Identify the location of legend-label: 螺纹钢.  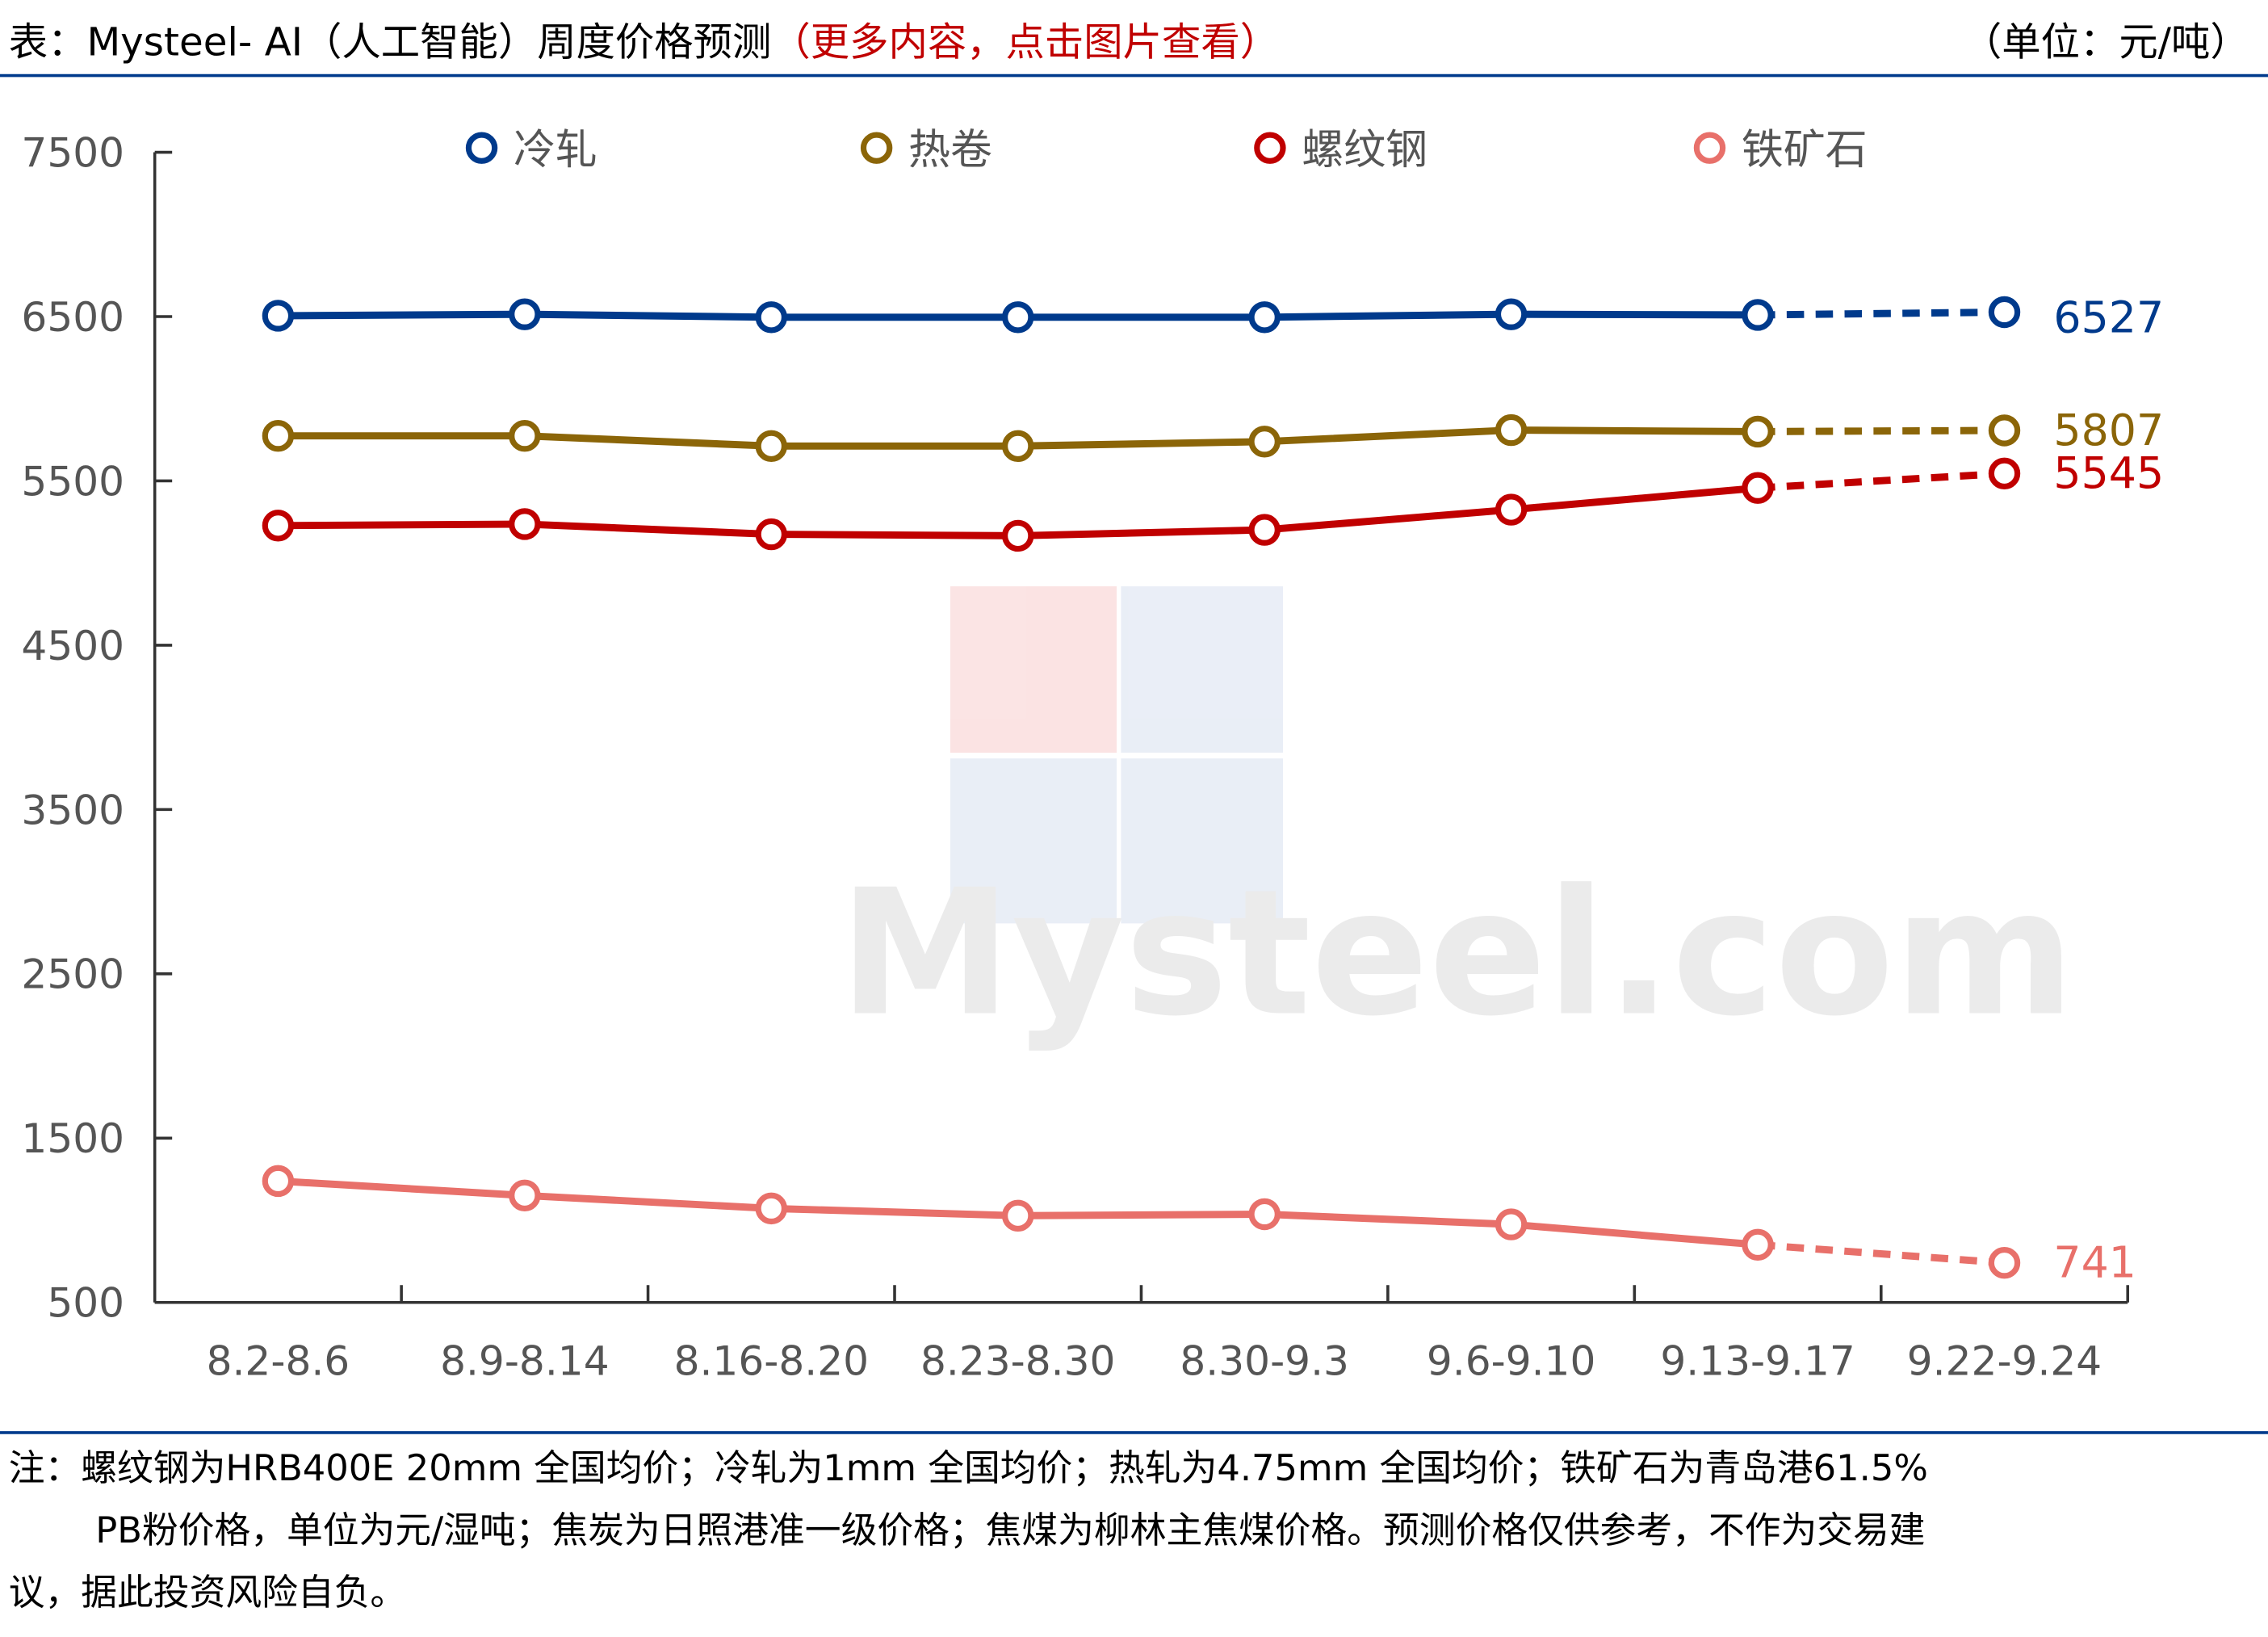
(1364, 150).